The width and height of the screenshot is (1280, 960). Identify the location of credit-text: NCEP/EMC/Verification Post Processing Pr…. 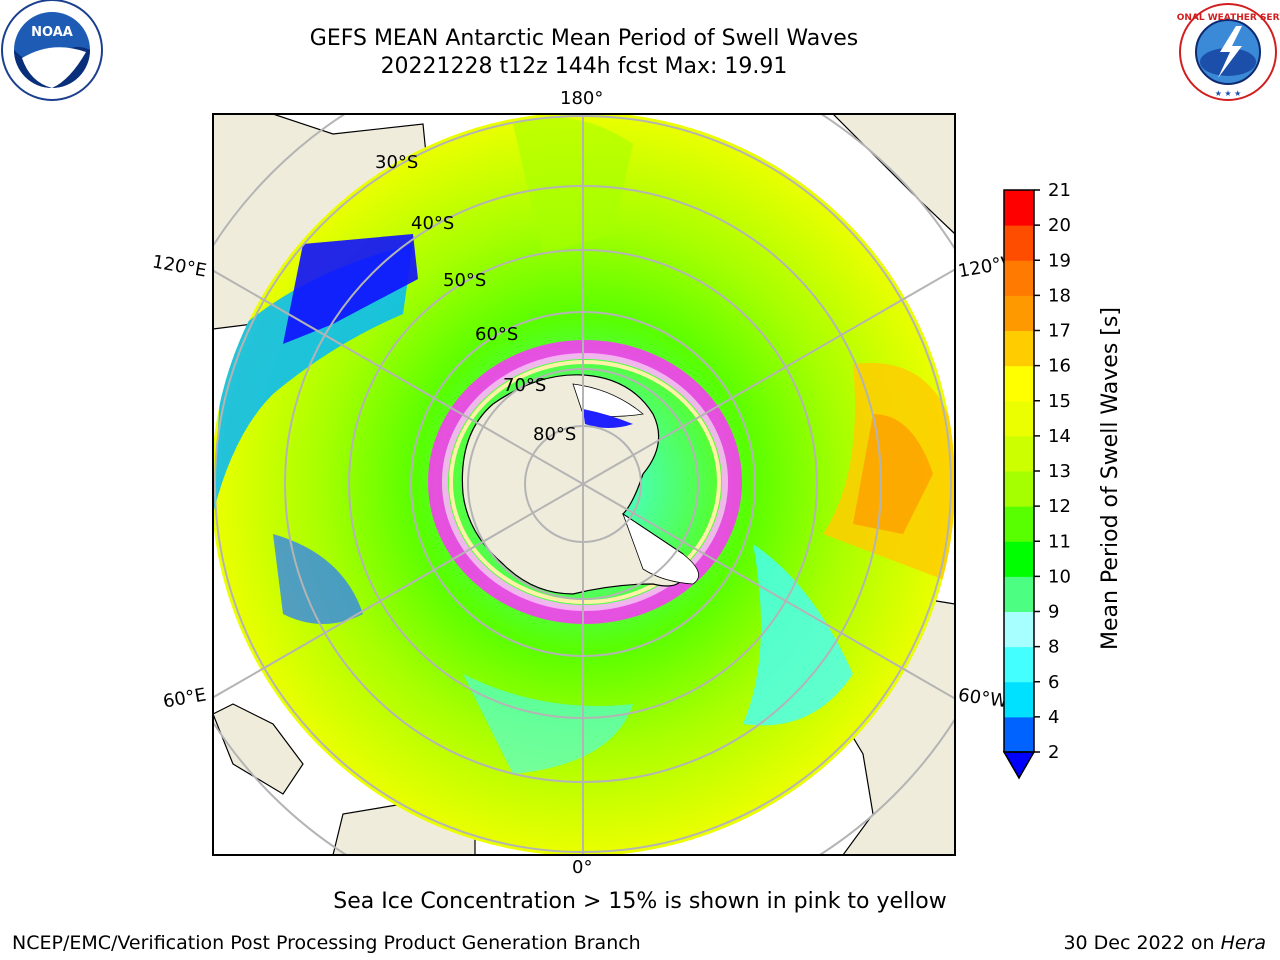
(326, 943).